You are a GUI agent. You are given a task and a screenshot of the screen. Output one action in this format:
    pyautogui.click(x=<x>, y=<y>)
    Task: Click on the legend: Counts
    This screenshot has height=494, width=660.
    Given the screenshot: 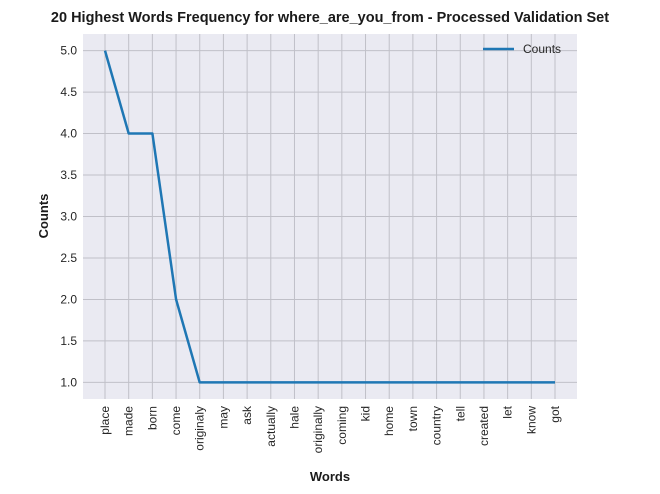 What is the action you would take?
    pyautogui.click(x=522, y=49)
    